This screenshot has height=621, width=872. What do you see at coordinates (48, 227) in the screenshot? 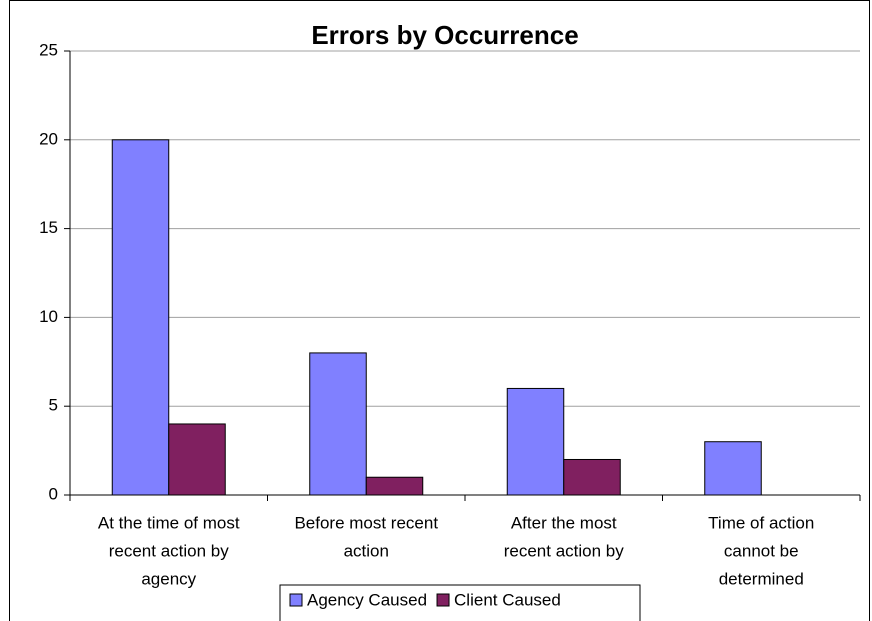
I see `y-tick-label: 15` at bounding box center [48, 227].